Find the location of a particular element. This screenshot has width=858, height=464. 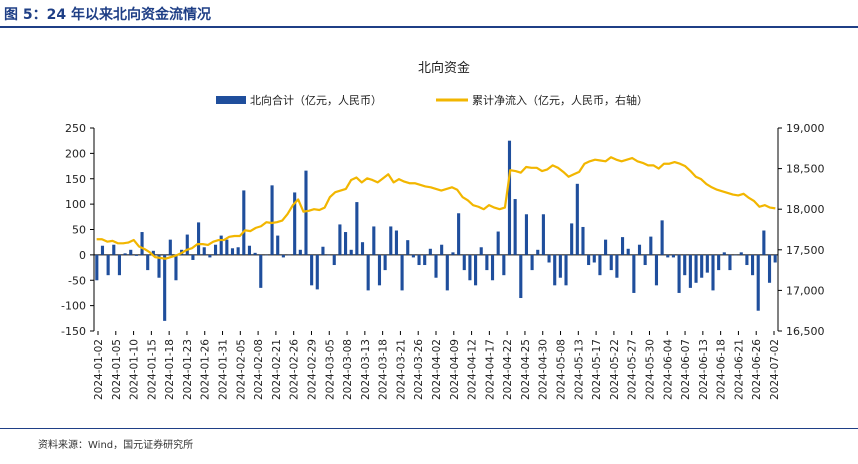

legend-bar-label: 北向合计（亿元，人民币） is located at coordinates (316, 100).